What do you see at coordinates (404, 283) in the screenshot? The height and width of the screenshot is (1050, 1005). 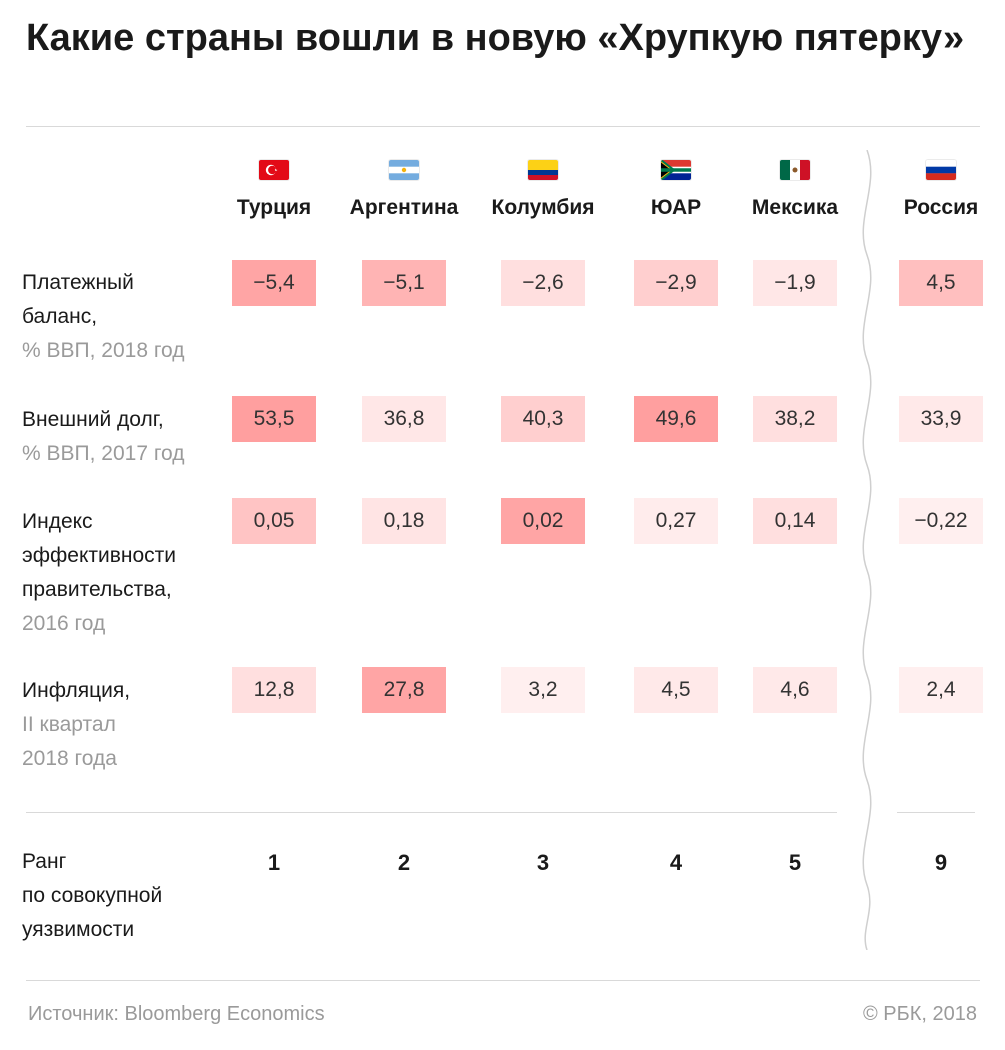 I see `table-cell: −5,1` at bounding box center [404, 283].